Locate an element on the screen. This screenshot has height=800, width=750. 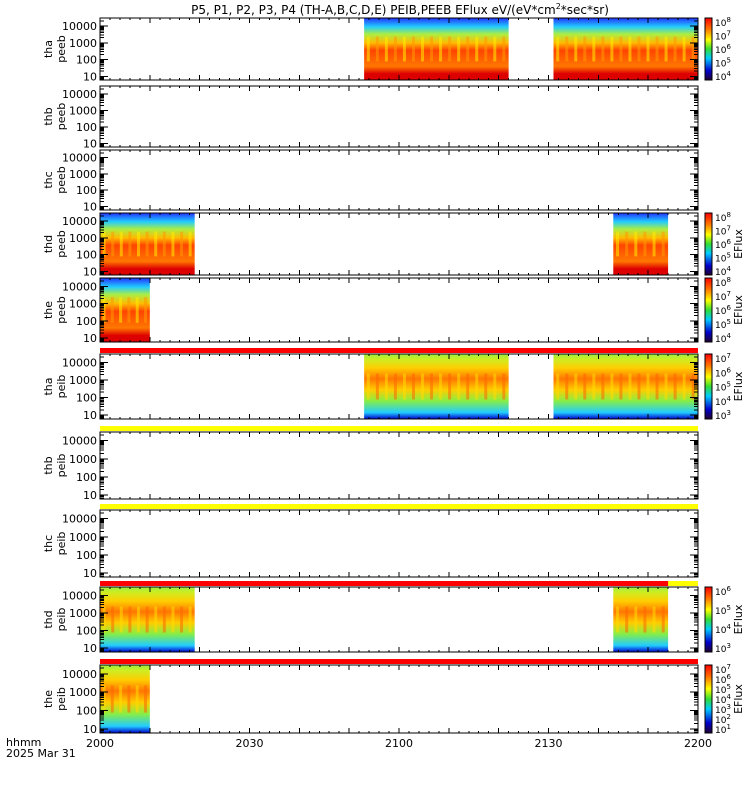
panel-ylabel-probe: tha is located at coordinates (48, 49).